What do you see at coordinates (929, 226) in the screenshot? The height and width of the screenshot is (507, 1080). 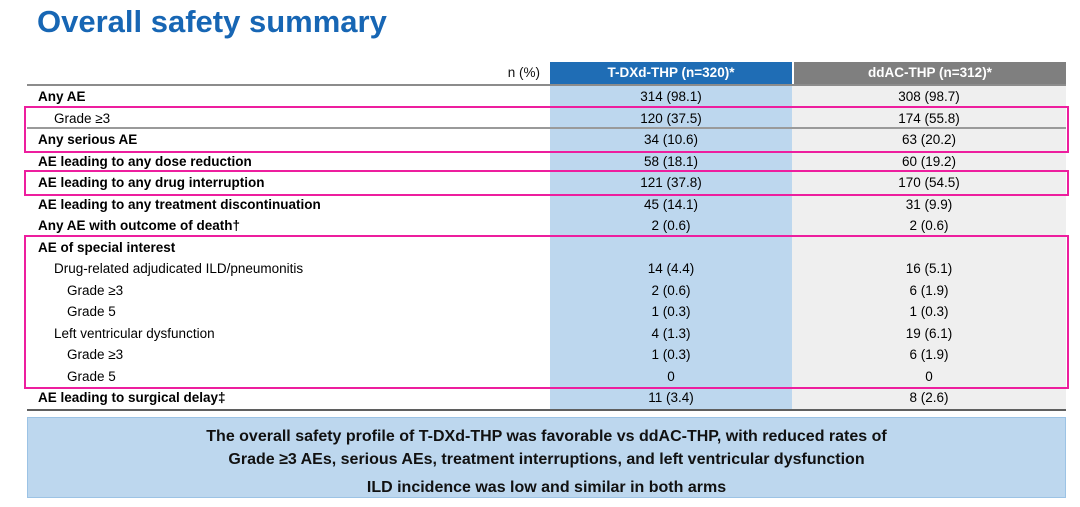 I see `cell-ddac: 2 (0.6)` at bounding box center [929, 226].